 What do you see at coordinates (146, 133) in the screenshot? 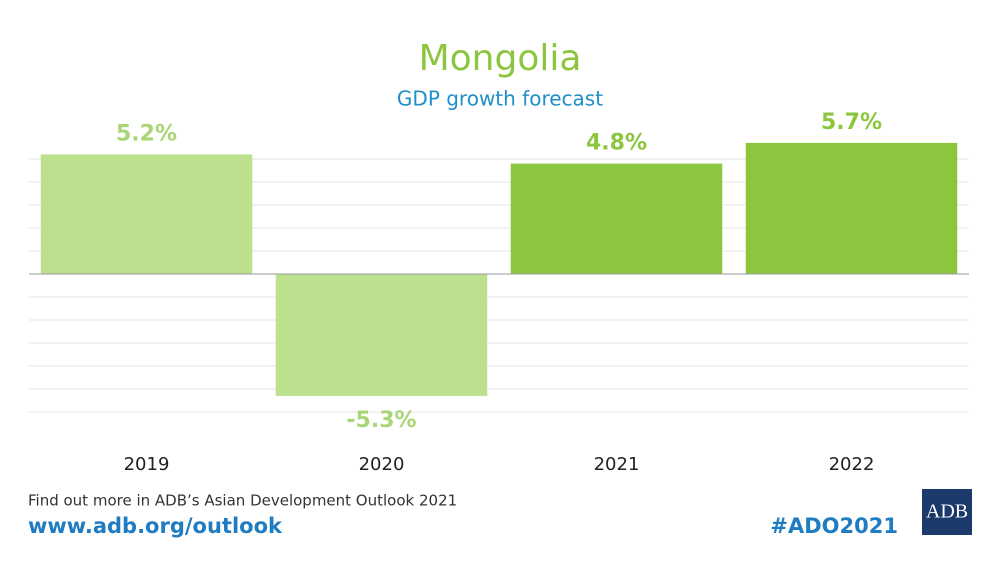
I see `value-label: 5.2%` at bounding box center [146, 133].